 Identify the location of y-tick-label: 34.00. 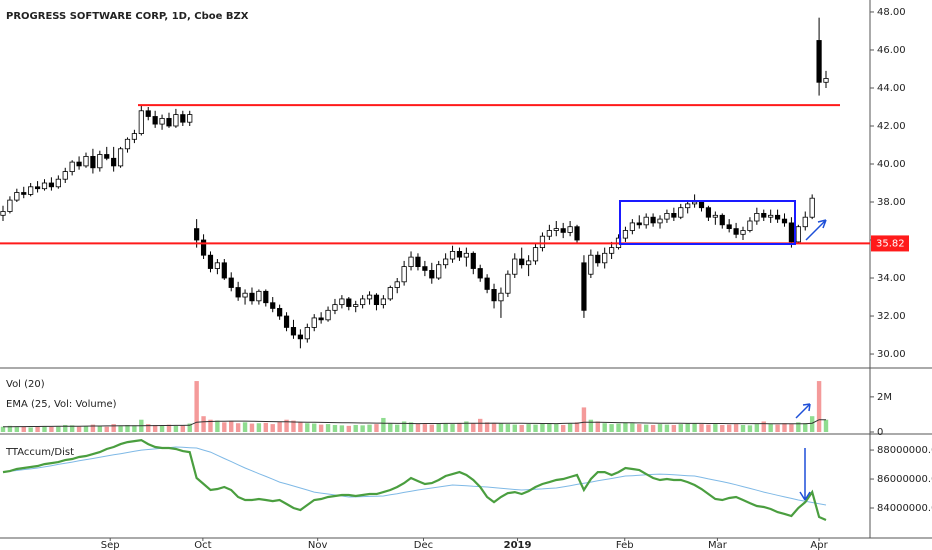
(891, 278).